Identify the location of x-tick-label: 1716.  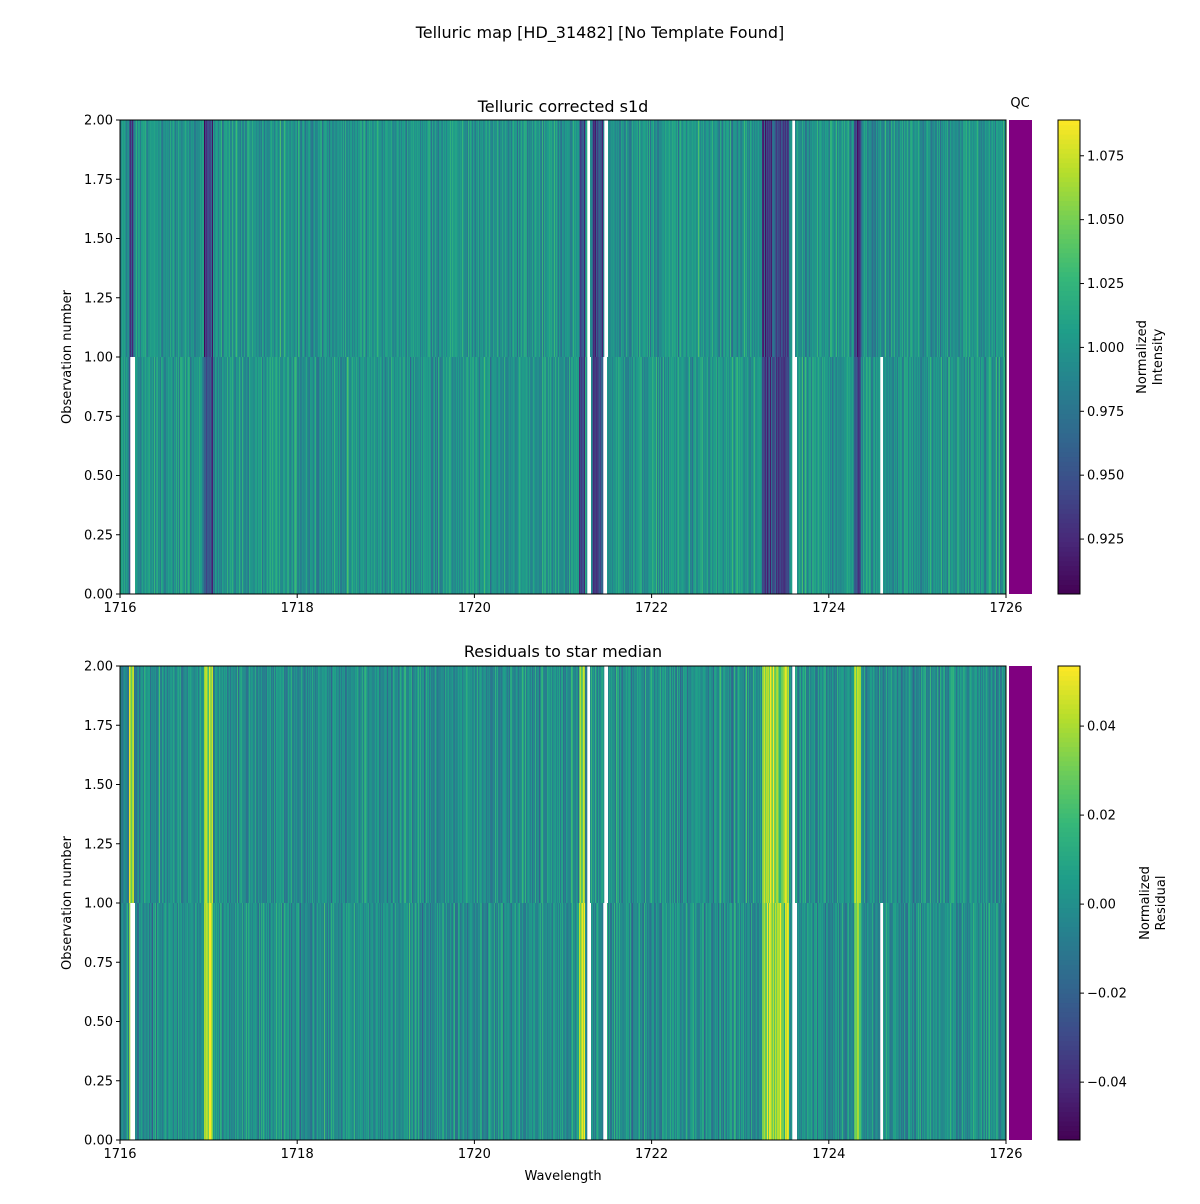
(119, 608).